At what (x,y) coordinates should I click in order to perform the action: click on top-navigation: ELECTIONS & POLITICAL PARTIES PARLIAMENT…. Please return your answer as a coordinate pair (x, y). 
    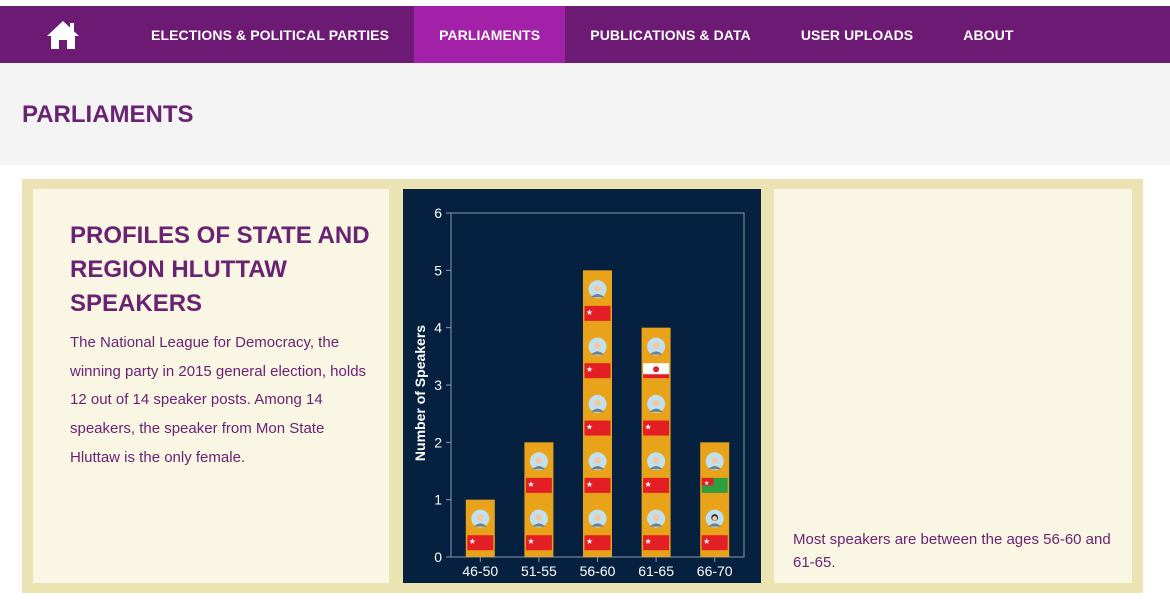
    Looking at the image, I should click on (585, 34).